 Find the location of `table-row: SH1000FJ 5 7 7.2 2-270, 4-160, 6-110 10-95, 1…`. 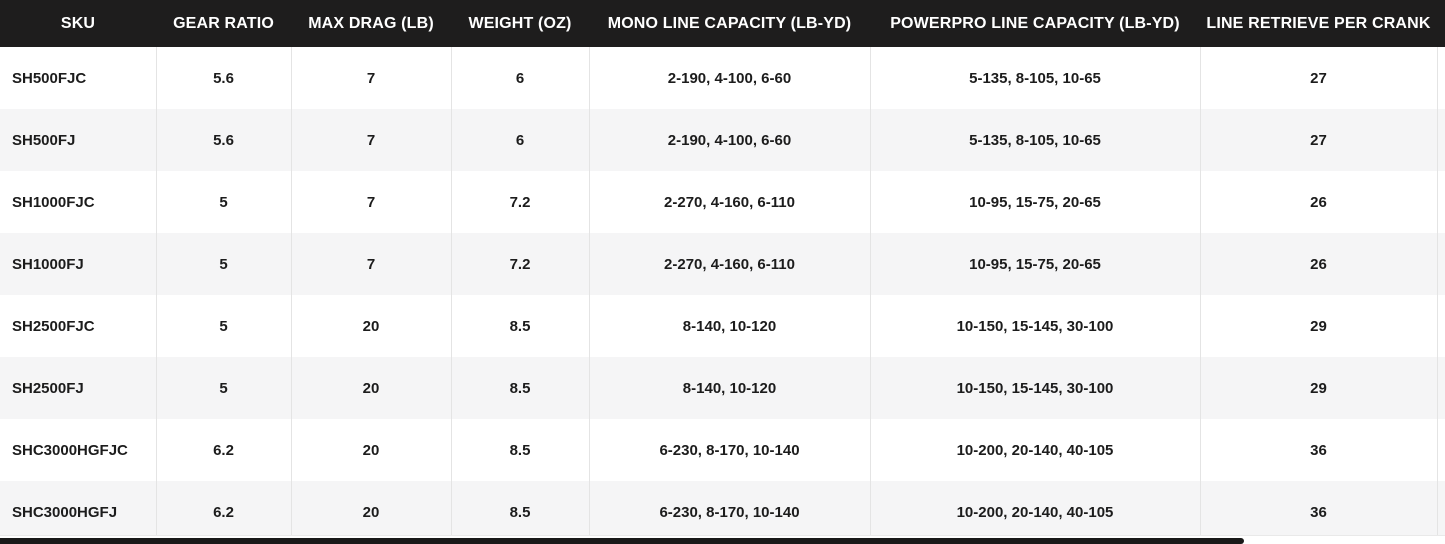

table-row: SH1000FJ 5 7 7.2 2-270, 4-160, 6-110 10-95, 1… is located at coordinates (722, 264).